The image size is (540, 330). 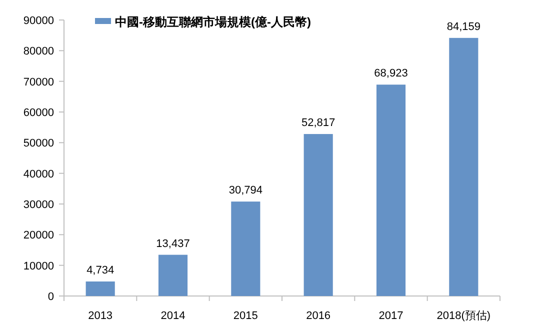 What do you see at coordinates (38, 113) in the screenshot?
I see `y-tick-label: 60000` at bounding box center [38, 113].